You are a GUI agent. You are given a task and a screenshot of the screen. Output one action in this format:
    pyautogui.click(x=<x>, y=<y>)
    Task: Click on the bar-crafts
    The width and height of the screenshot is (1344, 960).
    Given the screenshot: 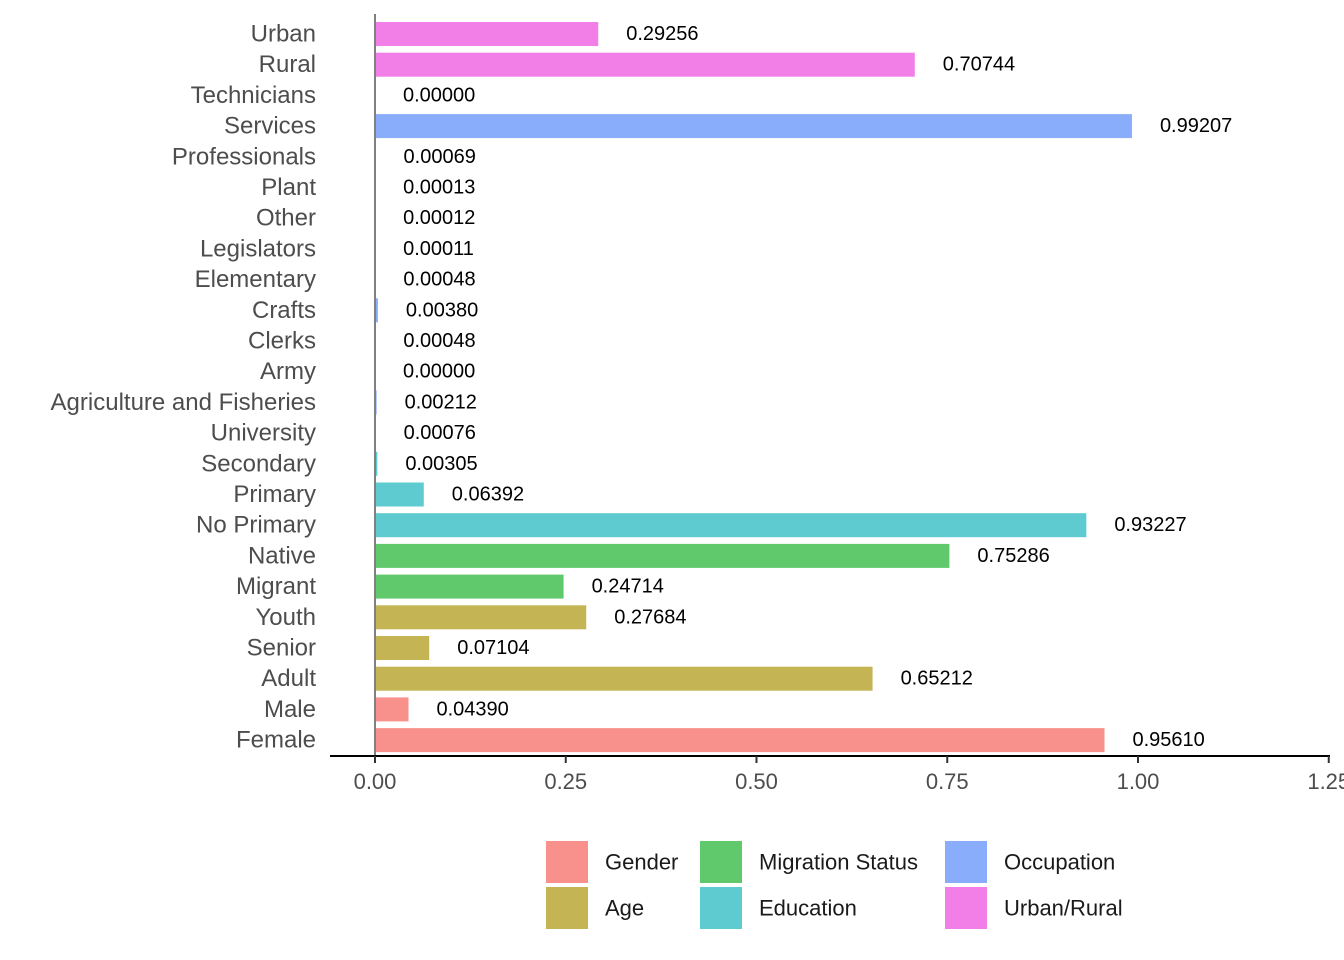 What is the action you would take?
    pyautogui.click(x=376, y=310)
    